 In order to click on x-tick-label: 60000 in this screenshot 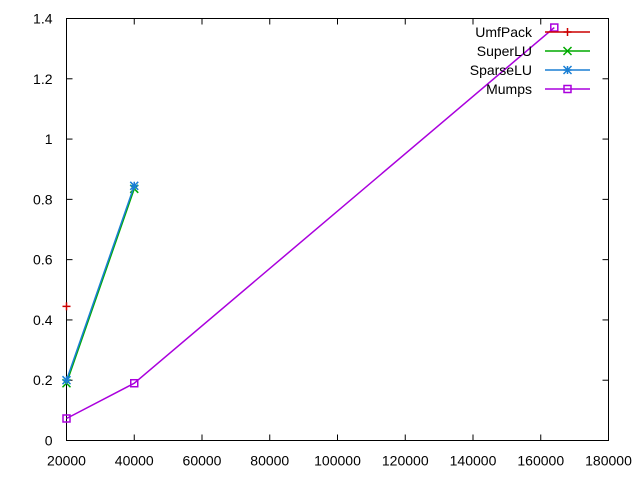, I will do `click(202, 461)`.